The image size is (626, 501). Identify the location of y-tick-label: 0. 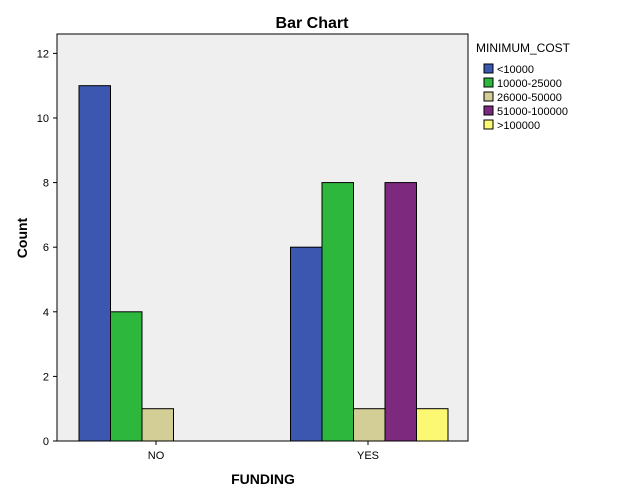
(46, 442).